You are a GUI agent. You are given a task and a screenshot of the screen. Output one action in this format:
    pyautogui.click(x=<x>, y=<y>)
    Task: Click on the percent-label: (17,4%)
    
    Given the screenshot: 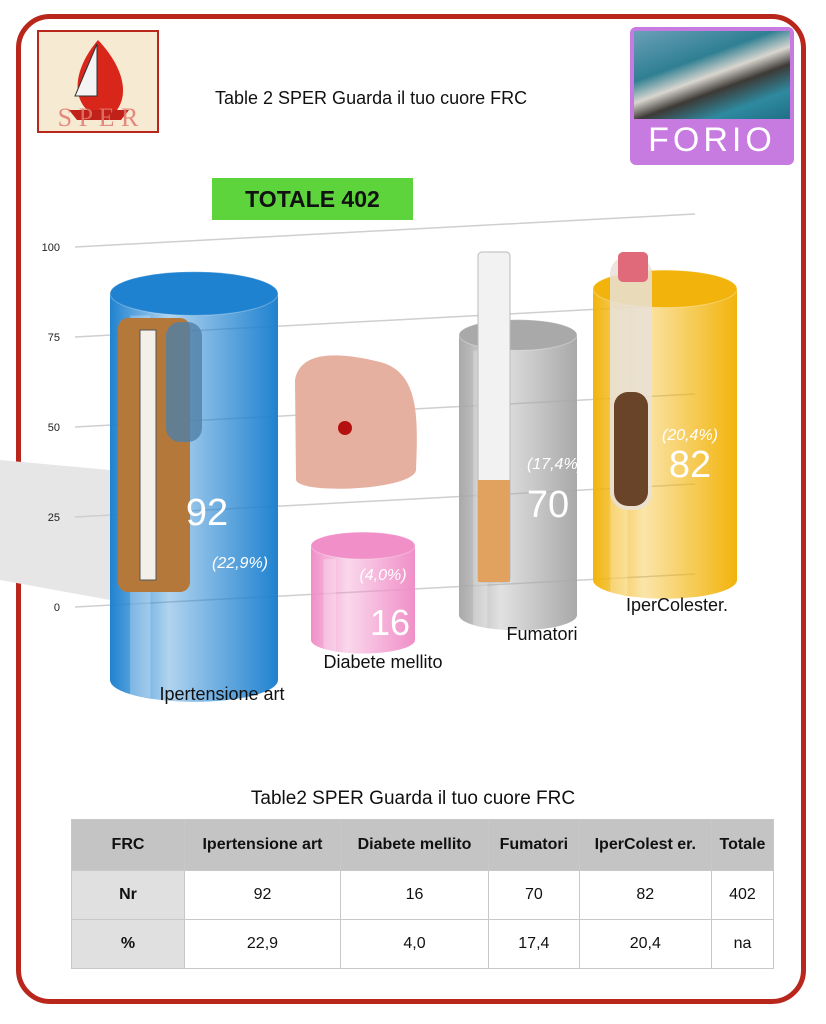 What is the action you would take?
    pyautogui.click(x=555, y=464)
    